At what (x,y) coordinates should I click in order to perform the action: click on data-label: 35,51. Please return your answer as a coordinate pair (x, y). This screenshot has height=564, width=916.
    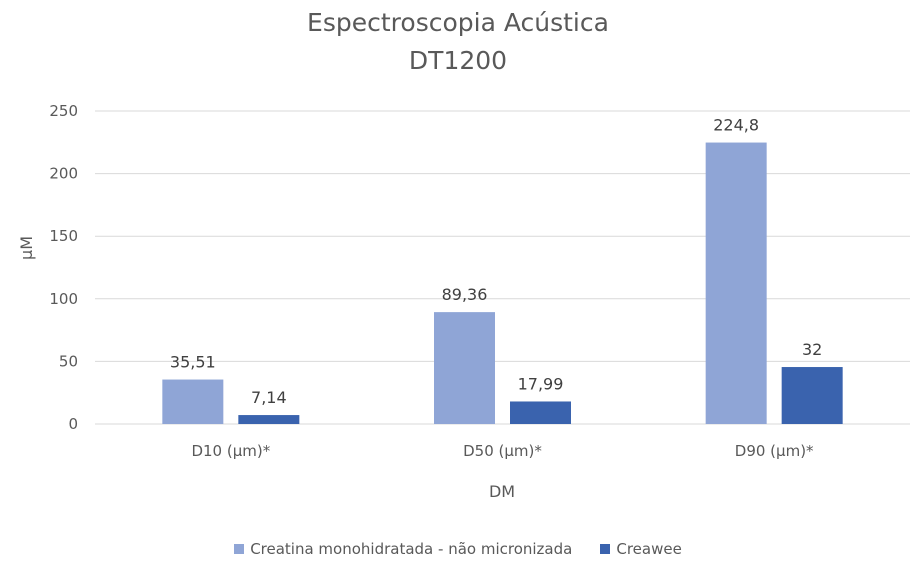
    Looking at the image, I should click on (193, 362).